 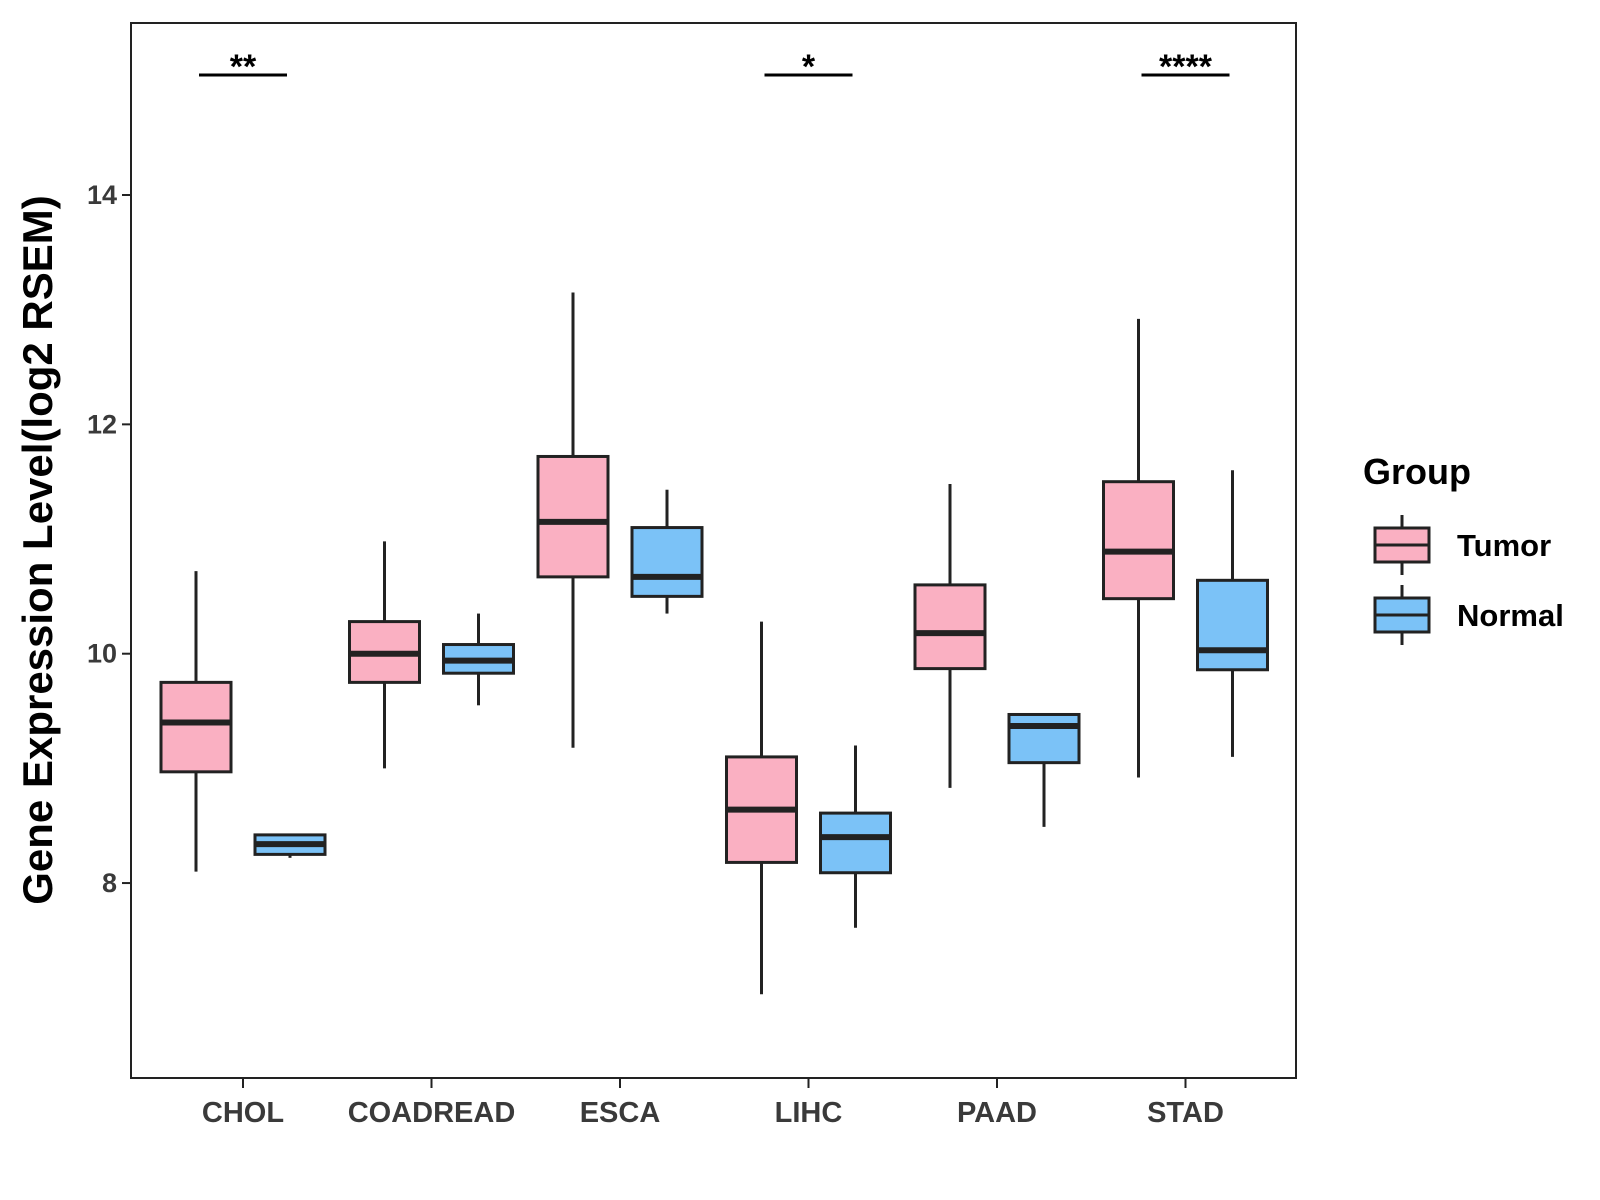 I want to click on significance-label: **, so click(x=243, y=67).